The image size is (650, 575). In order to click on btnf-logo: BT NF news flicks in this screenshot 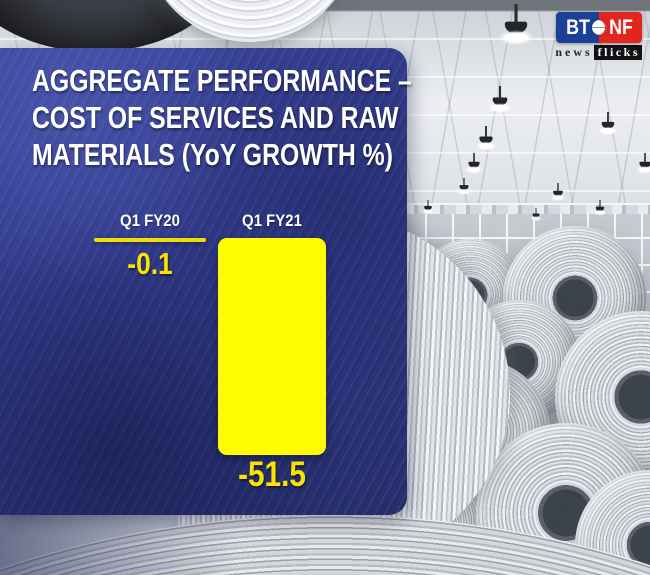, I will do `click(598, 36)`.